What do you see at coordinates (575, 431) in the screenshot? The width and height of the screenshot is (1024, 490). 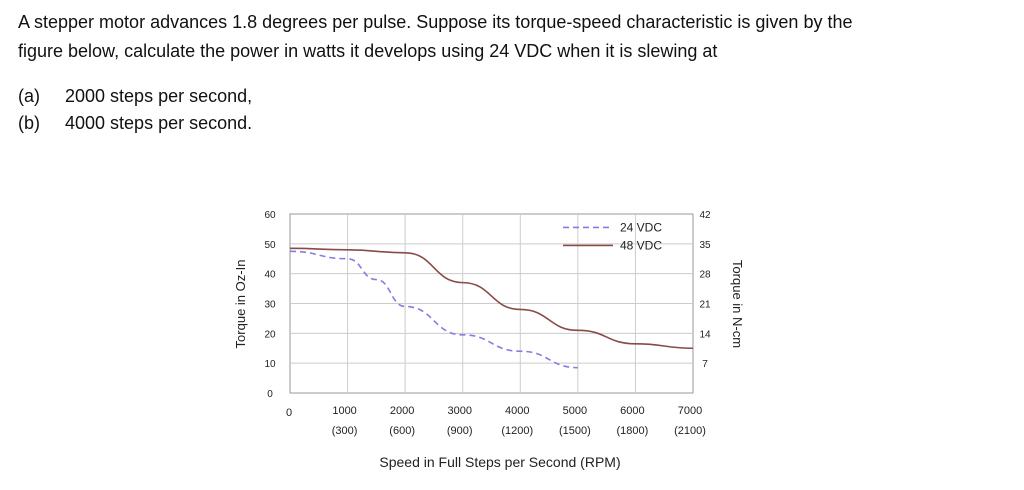 I see `x-tick-rpm-label: (1500)` at bounding box center [575, 431].